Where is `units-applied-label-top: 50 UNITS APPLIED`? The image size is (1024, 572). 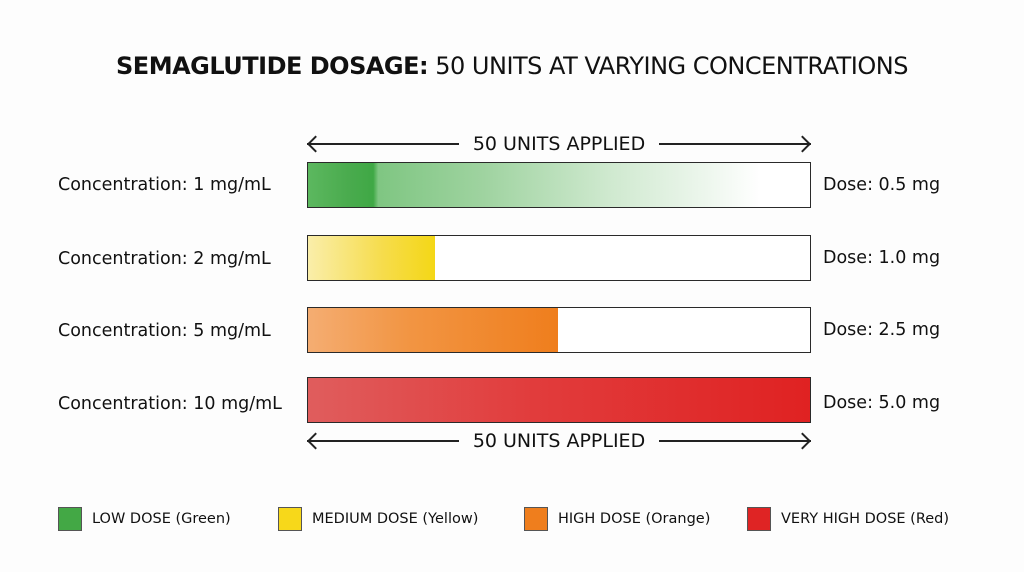 units-applied-label-top: 50 UNITS APPLIED is located at coordinates (559, 144).